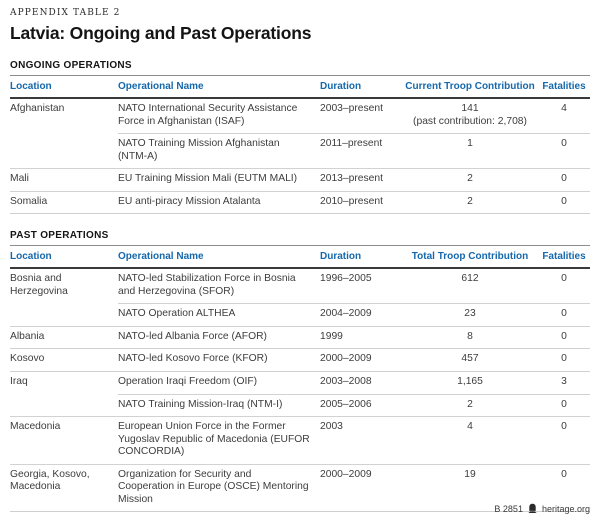 This screenshot has width=600, height=521. I want to click on troop-value: 141, so click(470, 108).